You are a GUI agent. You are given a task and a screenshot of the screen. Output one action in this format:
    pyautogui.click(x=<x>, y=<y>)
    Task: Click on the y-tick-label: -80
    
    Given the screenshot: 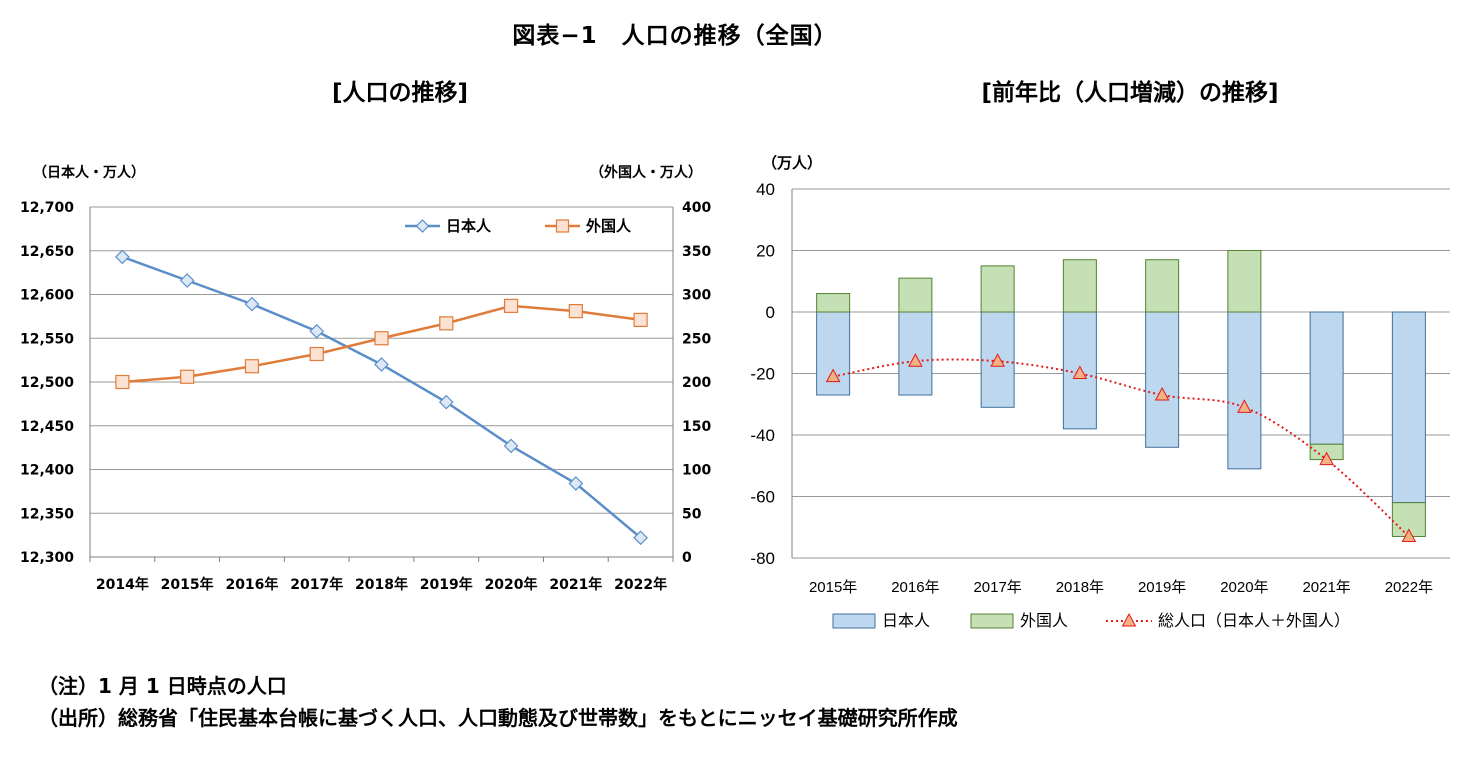 What is the action you would take?
    pyautogui.click(x=762, y=558)
    